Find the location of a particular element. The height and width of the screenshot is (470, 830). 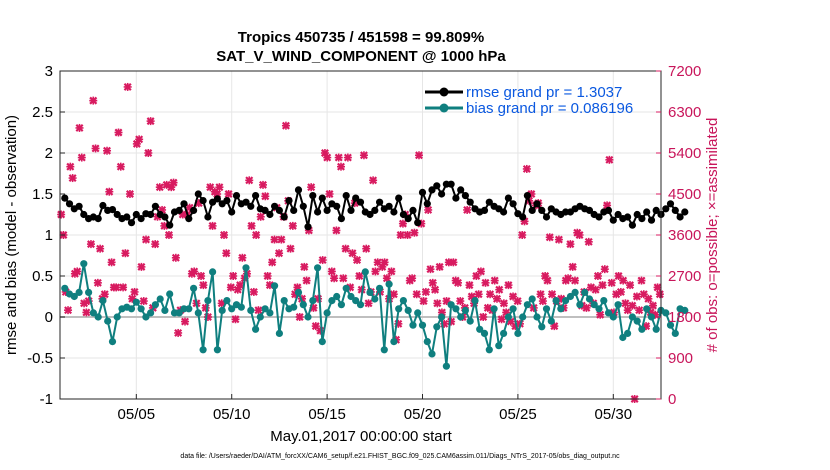

x-axis: 05/05 05/10 05/15 05/20 05/25 05/30 is located at coordinates (375, 408).